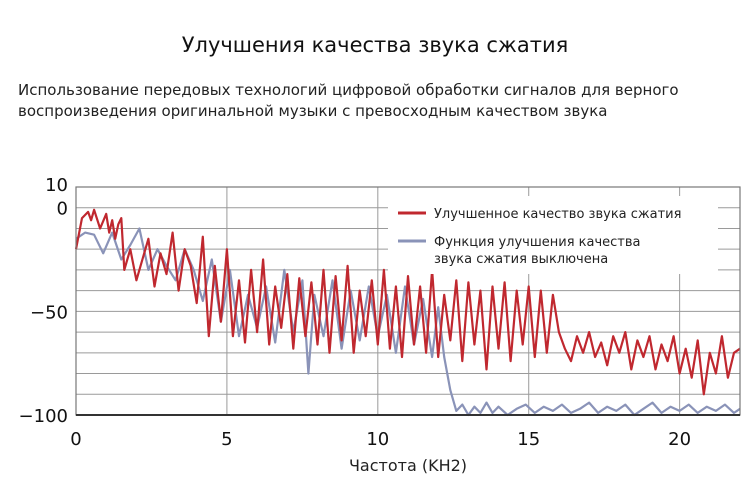  I want to click on legend-background, so click(553, 235).